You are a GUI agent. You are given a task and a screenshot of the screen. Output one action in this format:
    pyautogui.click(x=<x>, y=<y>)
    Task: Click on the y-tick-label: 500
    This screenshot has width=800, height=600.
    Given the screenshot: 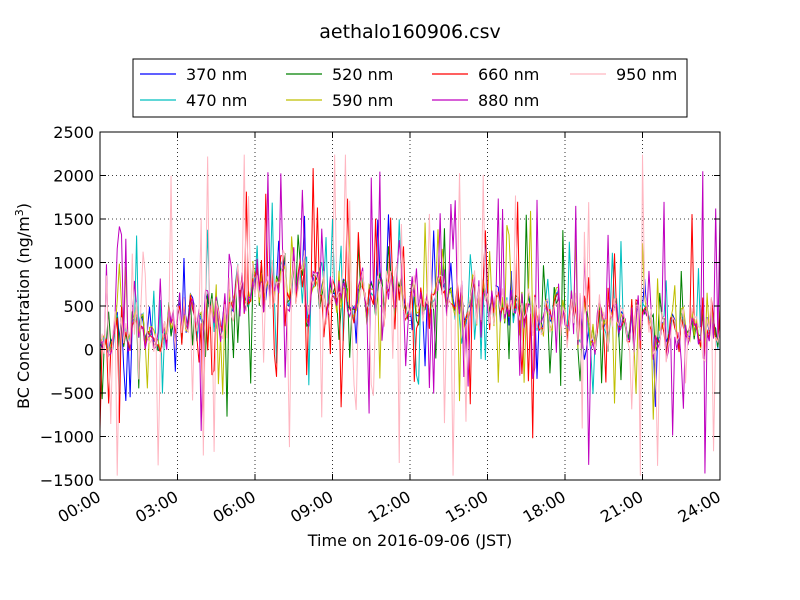 What is the action you would take?
    pyautogui.click(x=78, y=306)
    